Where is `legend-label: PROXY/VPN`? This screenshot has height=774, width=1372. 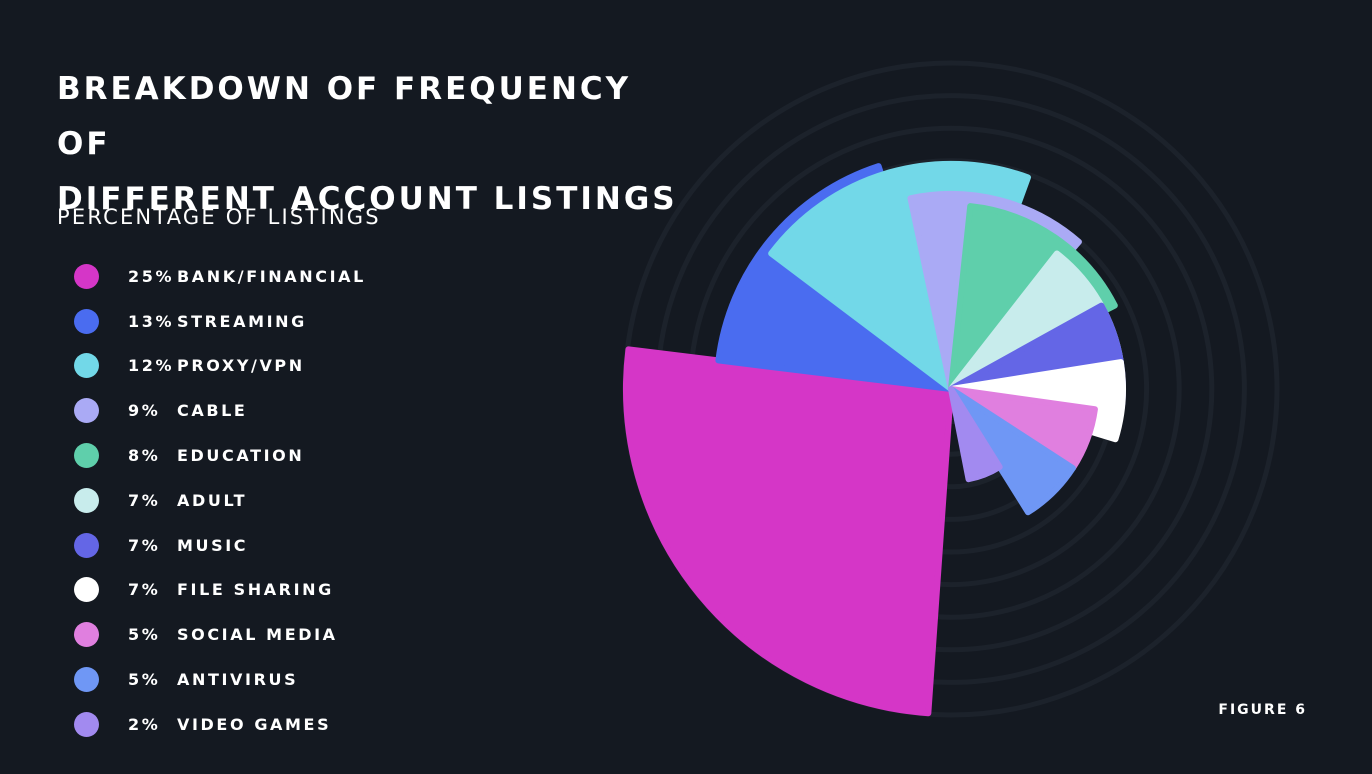 legend-label: PROXY/VPN is located at coordinates (241, 366).